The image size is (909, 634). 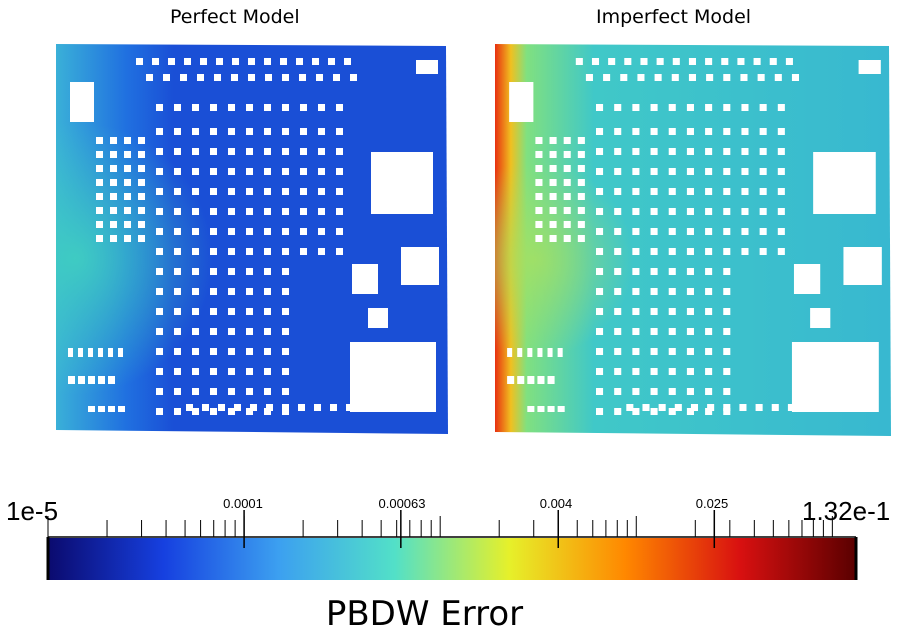 What do you see at coordinates (674, 17) in the screenshot?
I see `right-panel-title: Imperfect Model` at bounding box center [674, 17].